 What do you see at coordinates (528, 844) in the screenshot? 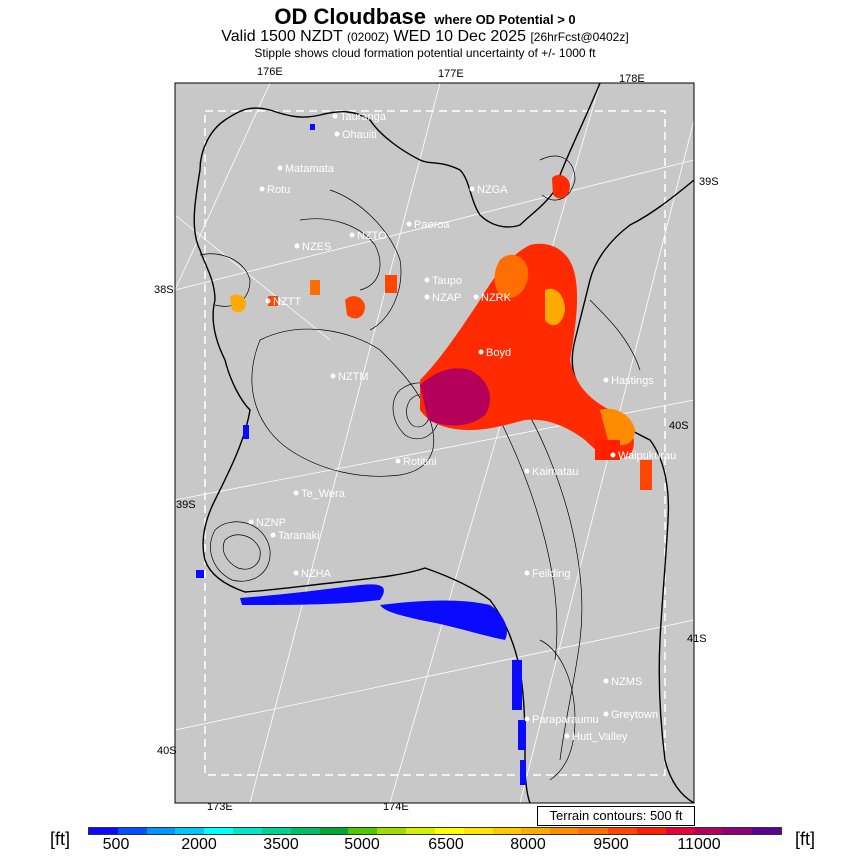
I see `colorbar-tick: 8000` at bounding box center [528, 844].